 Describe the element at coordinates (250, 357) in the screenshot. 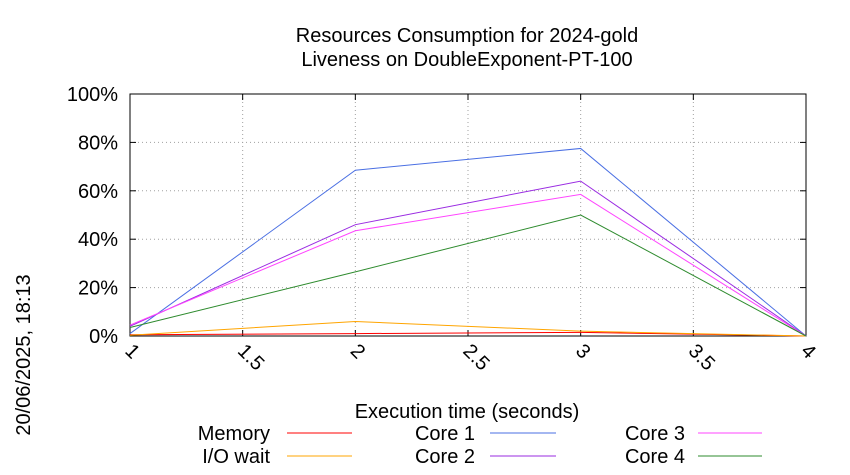

I see `x-tick-label: 1.5` at that location.